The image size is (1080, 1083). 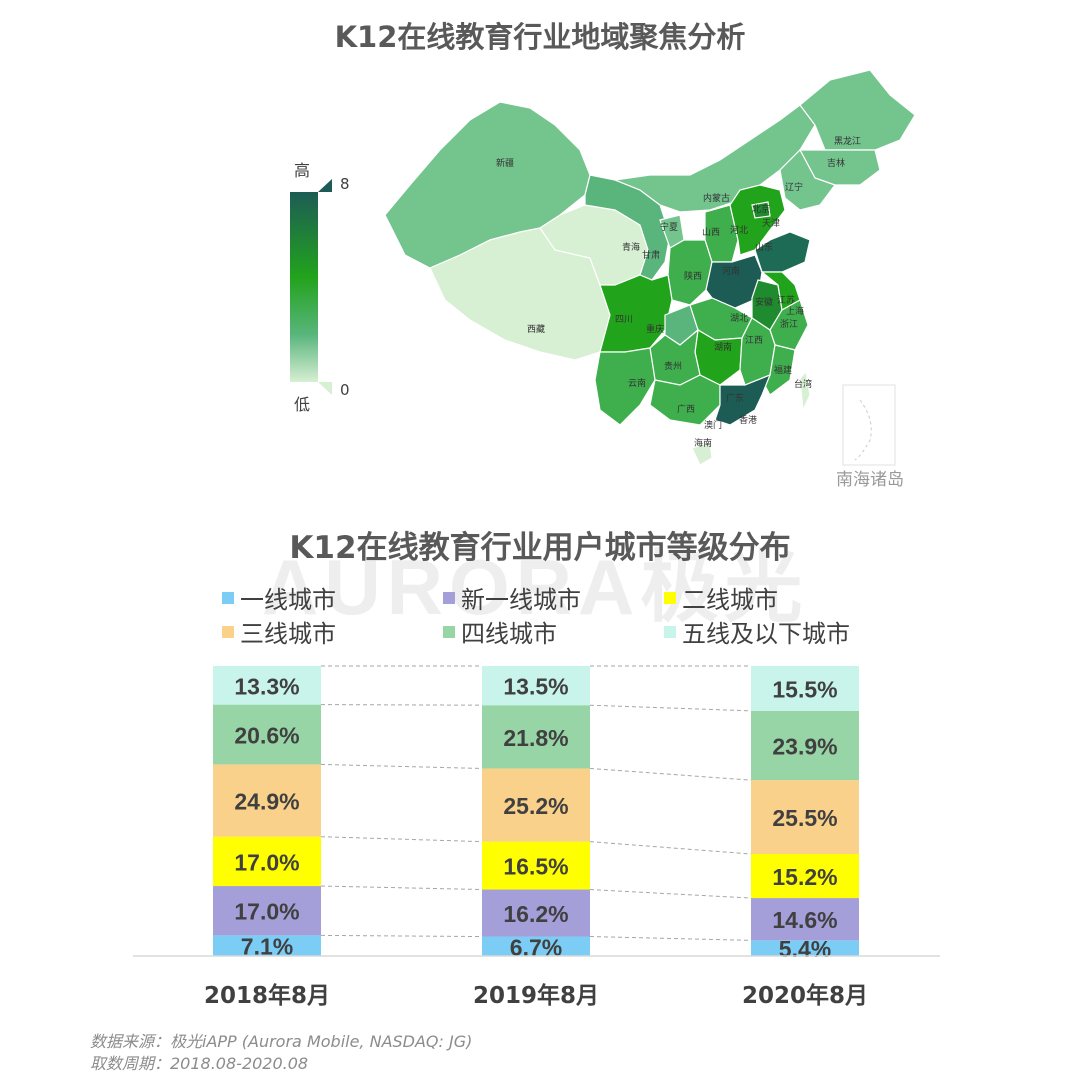 What do you see at coordinates (509, 634) in the screenshot?
I see `legend-label: 四线城市` at bounding box center [509, 634].